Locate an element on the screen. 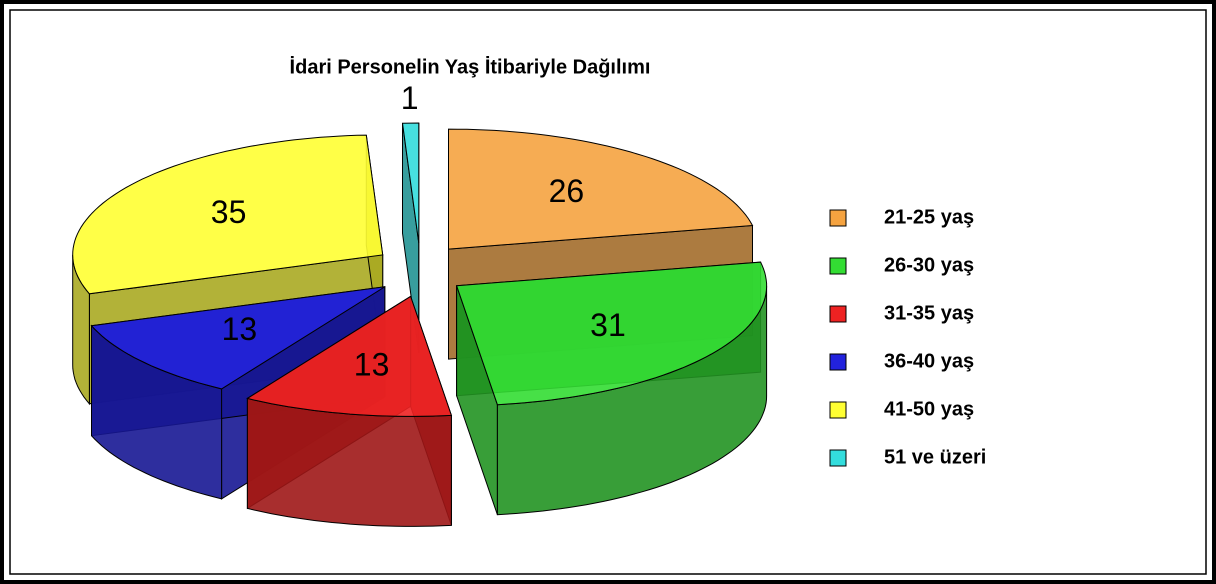 The width and height of the screenshot is (1216, 584). chart-title: İdari Personelin Yaş İtibariyle Dağılımı is located at coordinates (470, 66).